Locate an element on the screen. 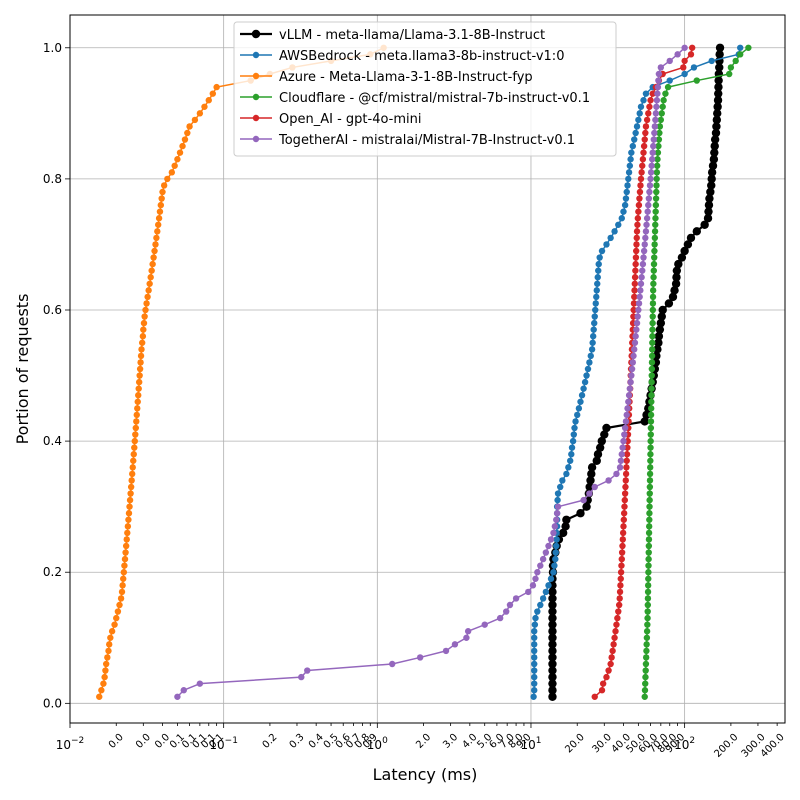 This screenshot has height=800, width=800. x-minor-tick-label: 2.0 is located at coordinates (423, 741).